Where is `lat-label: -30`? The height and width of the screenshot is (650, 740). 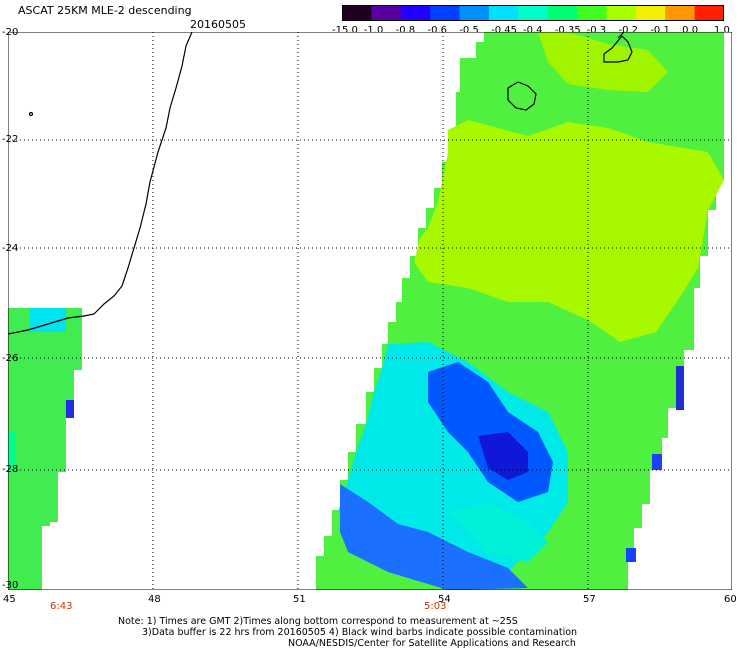
lat-label: -30 is located at coordinates (10, 585).